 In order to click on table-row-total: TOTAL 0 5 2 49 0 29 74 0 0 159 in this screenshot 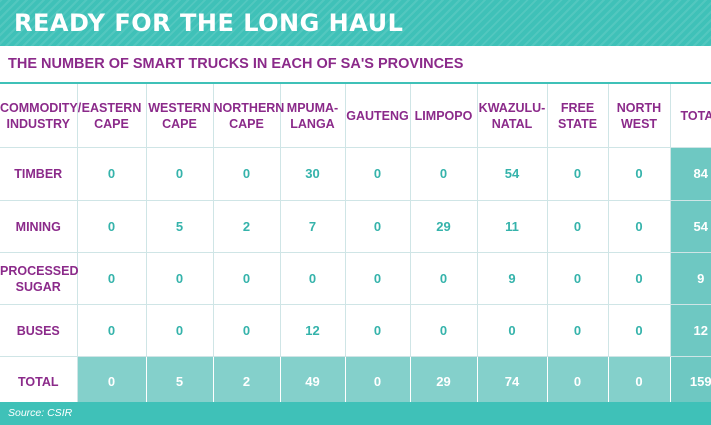, I will do `click(355, 381)`.